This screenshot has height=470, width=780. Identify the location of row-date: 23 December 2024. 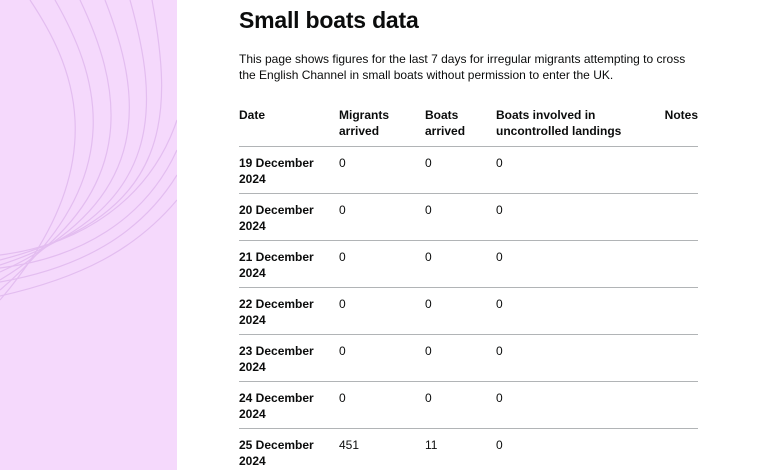
(289, 358).